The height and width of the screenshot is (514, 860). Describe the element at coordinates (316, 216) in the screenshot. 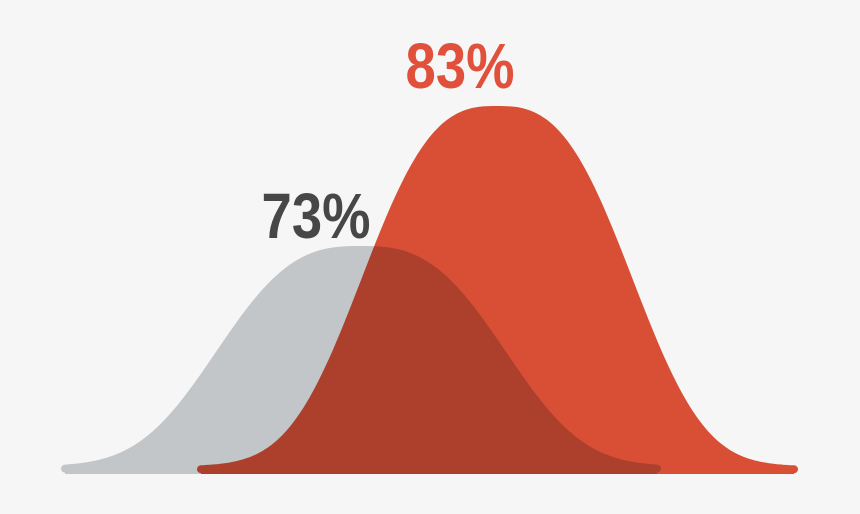

I see `gray-peak-label: 73%` at that location.